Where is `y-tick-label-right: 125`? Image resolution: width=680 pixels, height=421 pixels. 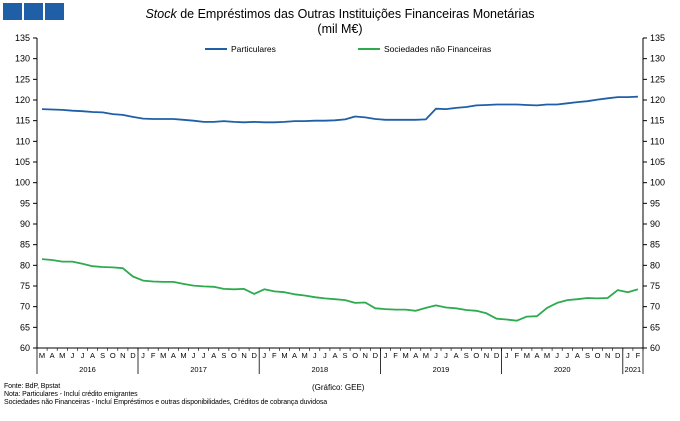 y-tick-label-right: 125 is located at coordinates (657, 79).